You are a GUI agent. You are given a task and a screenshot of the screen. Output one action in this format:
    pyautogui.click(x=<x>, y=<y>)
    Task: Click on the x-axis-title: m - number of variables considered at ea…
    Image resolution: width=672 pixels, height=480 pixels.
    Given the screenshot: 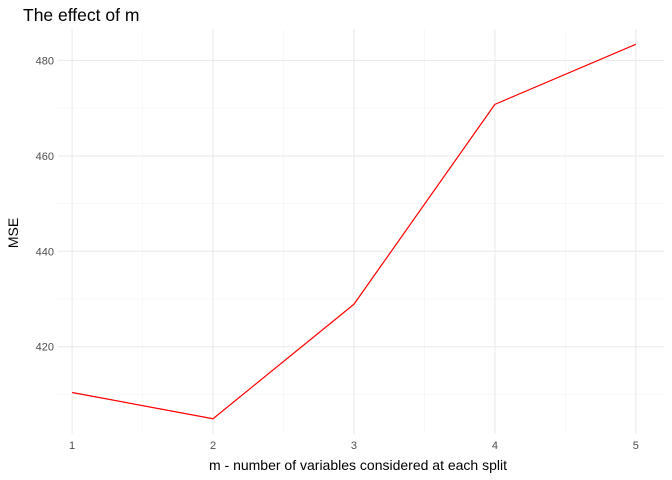 What is the action you would take?
    pyautogui.click(x=358, y=465)
    